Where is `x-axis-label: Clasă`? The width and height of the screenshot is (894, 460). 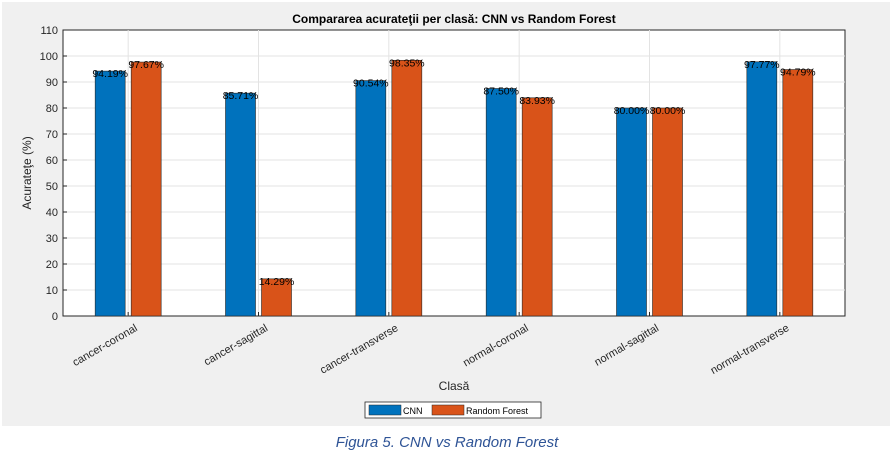 x-axis-label: Clasă is located at coordinates (454, 386).